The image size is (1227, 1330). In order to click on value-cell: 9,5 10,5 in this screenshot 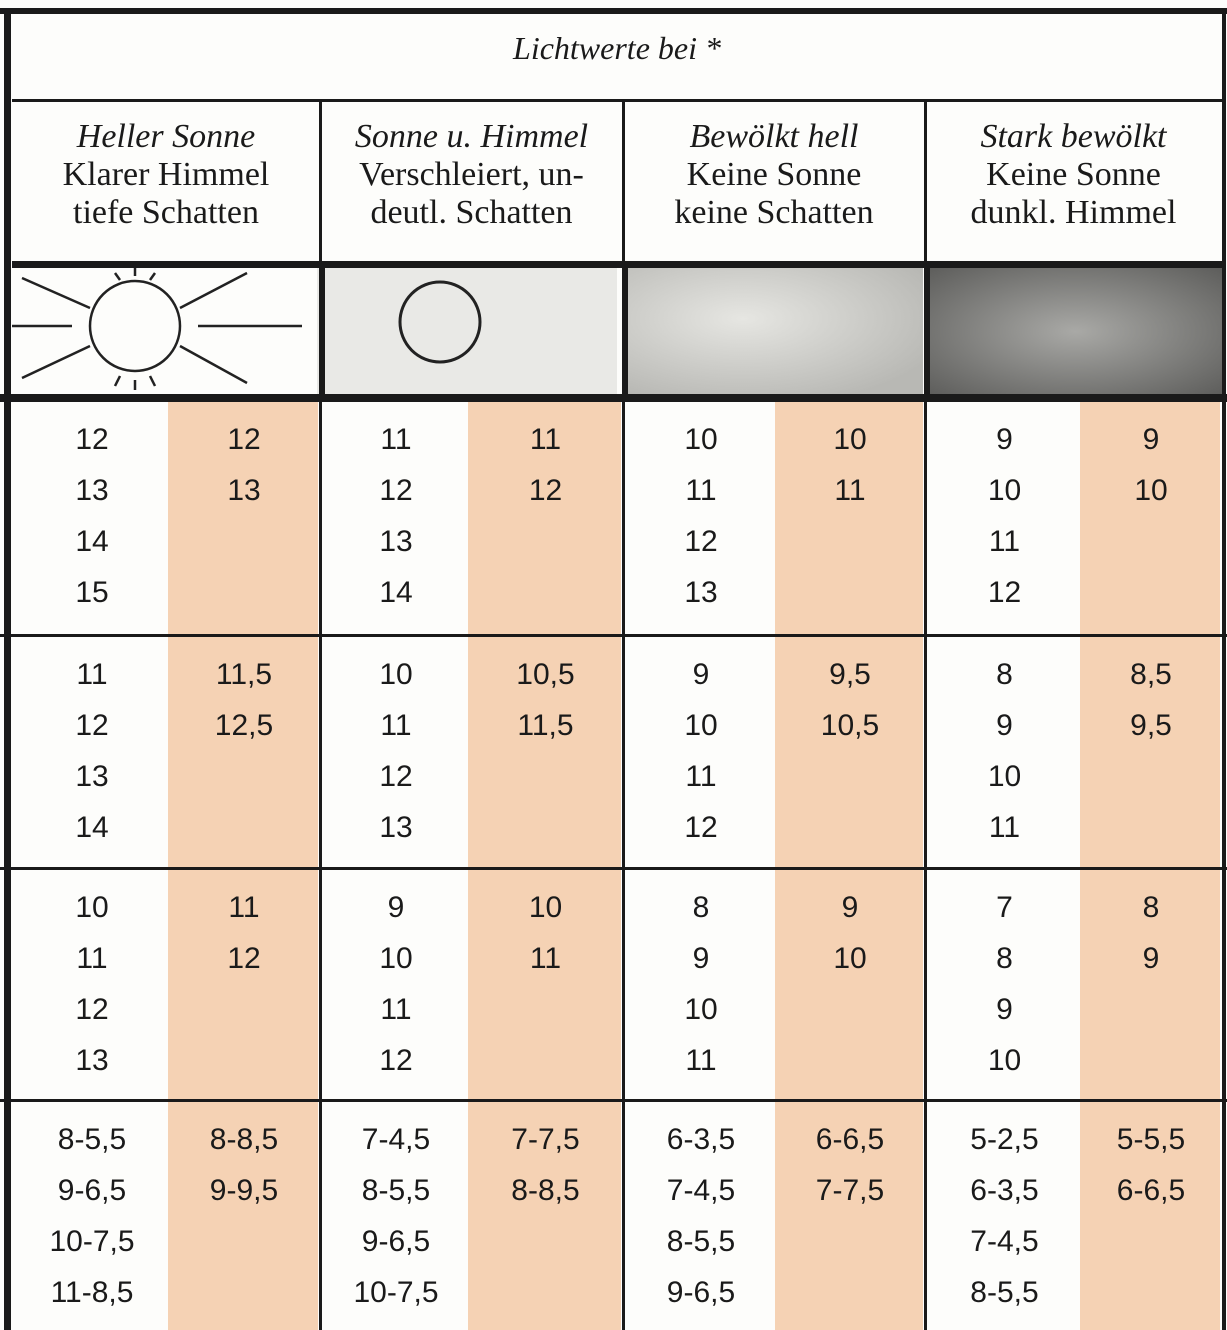, I will do `click(850, 700)`.